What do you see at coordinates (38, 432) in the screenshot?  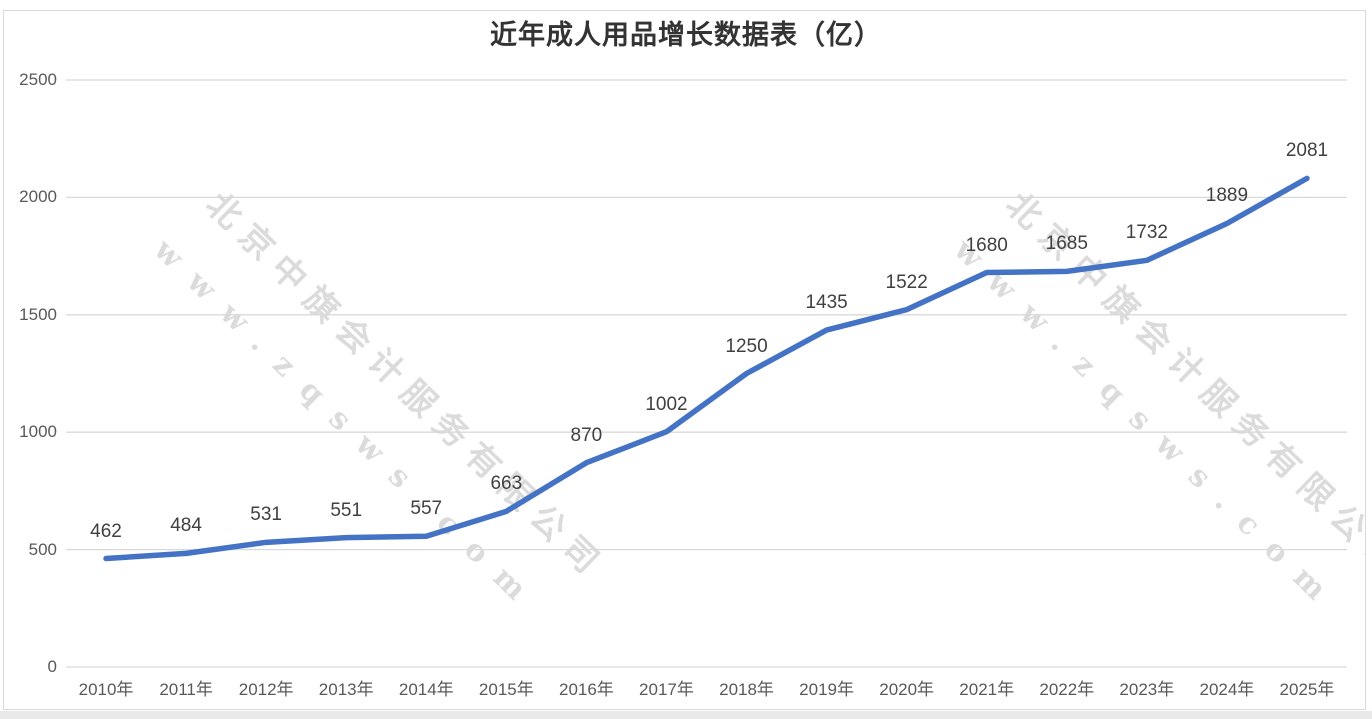 I see `y-tick-label: 1000` at bounding box center [38, 432].